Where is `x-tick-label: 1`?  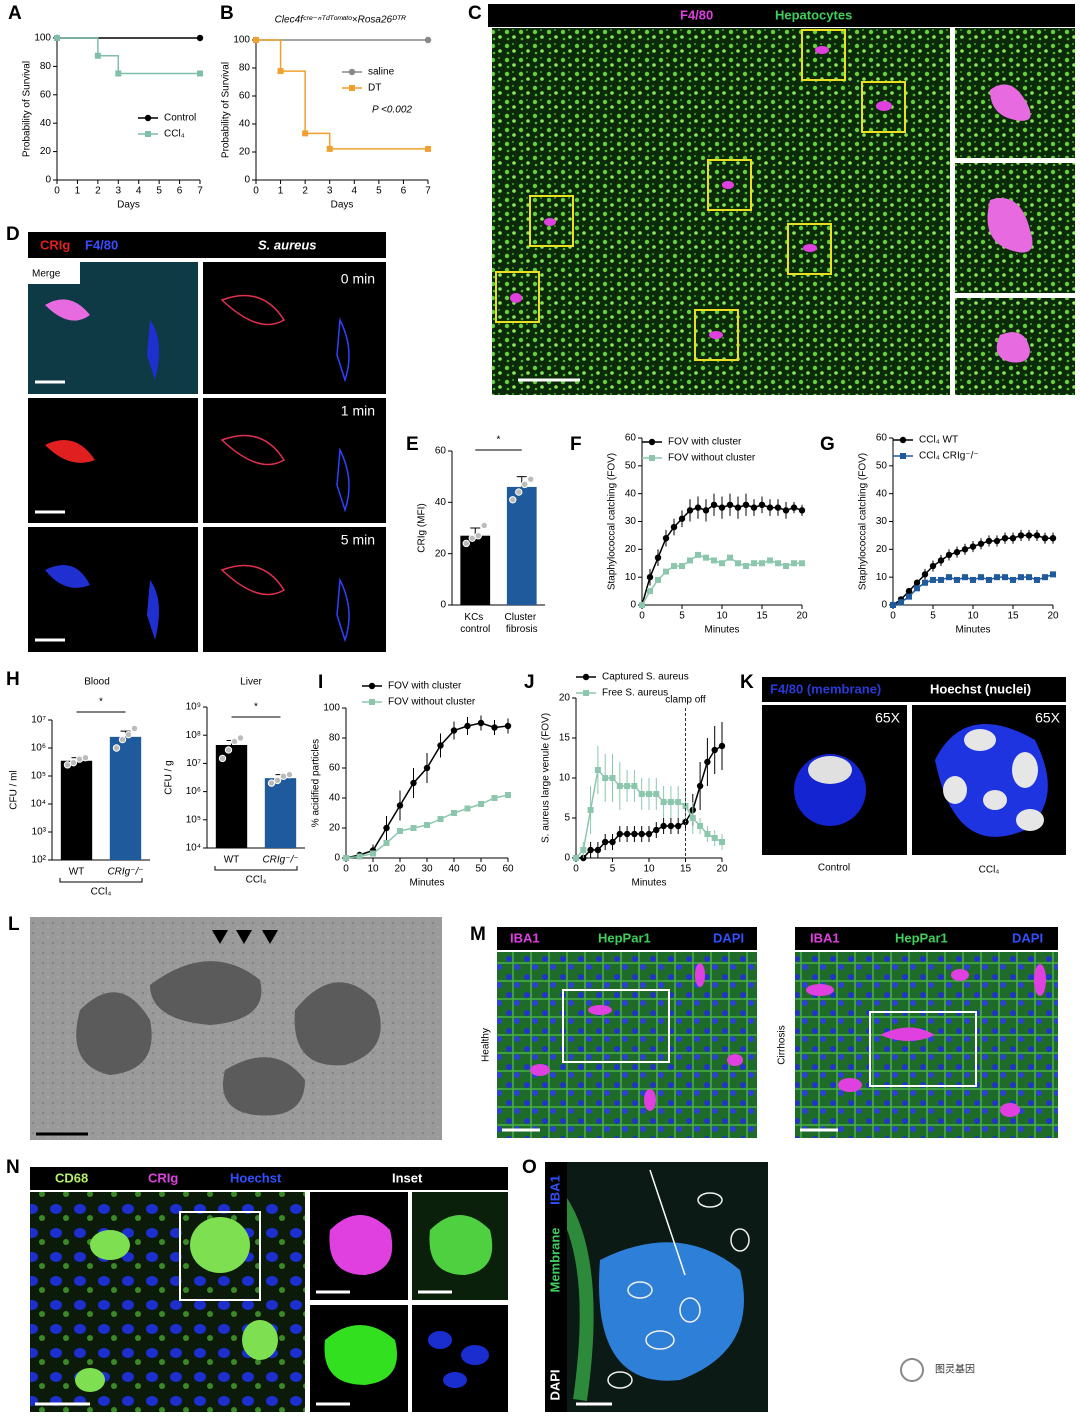
x-tick-label: 1 is located at coordinates (281, 191).